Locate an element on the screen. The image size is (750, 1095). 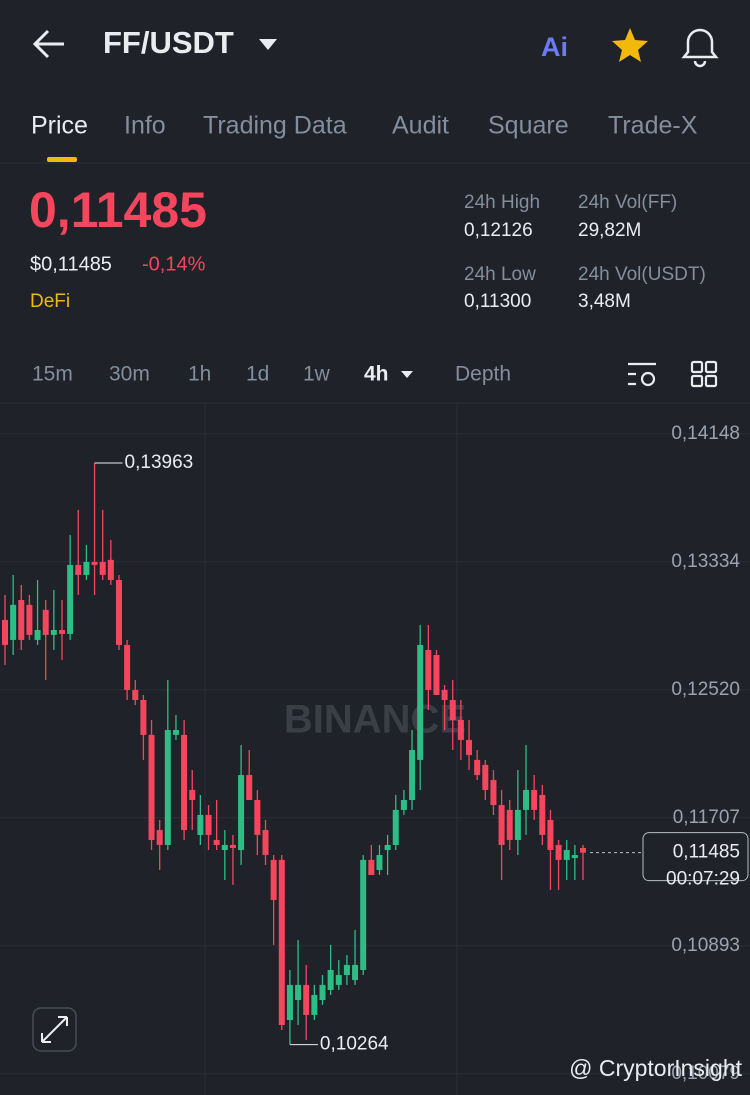
interval: 4h is located at coordinates (376, 374).